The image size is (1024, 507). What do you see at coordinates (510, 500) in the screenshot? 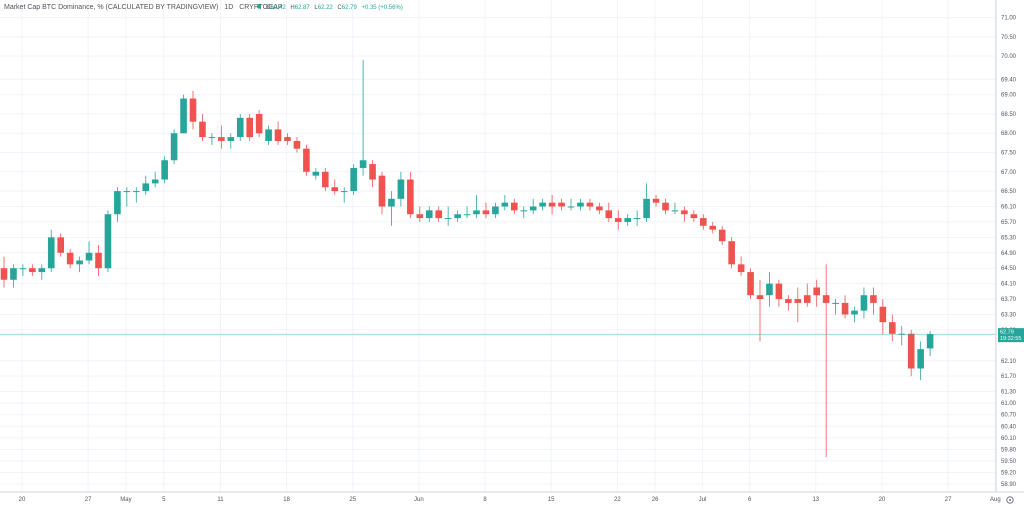
I see `time-axis: 20 27 May 5 11 18 25 Jun 8 15 22 26 Jul 6 13 20 27 Aug` at bounding box center [510, 500].